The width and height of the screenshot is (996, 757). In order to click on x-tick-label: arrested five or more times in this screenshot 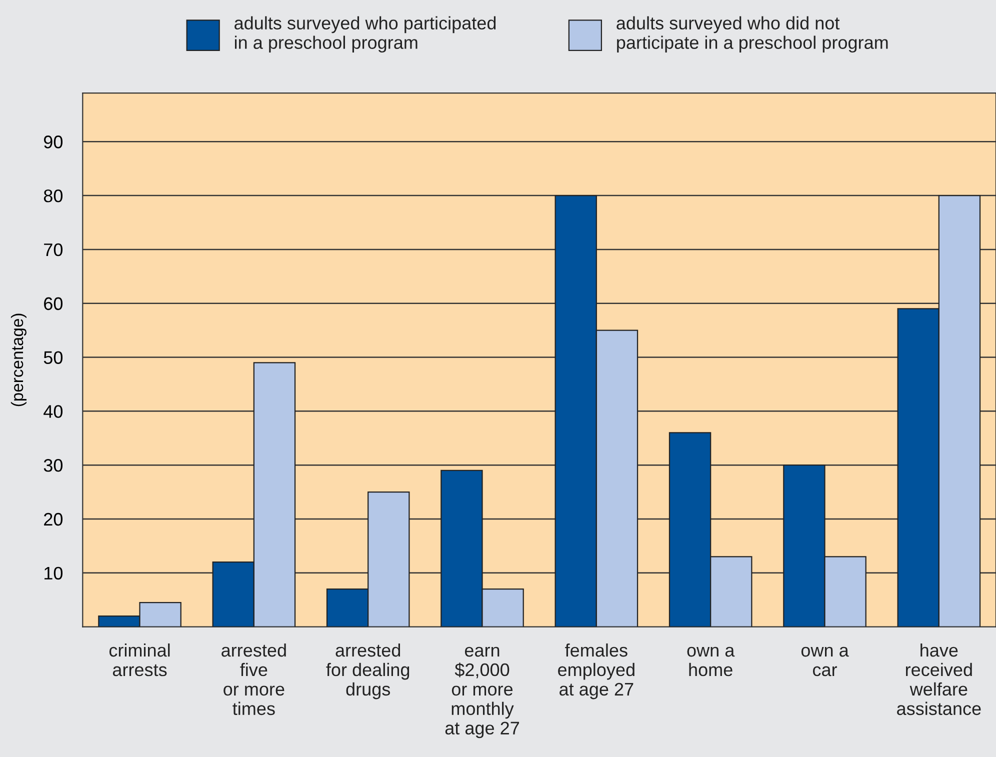, I will do `click(254, 679)`.